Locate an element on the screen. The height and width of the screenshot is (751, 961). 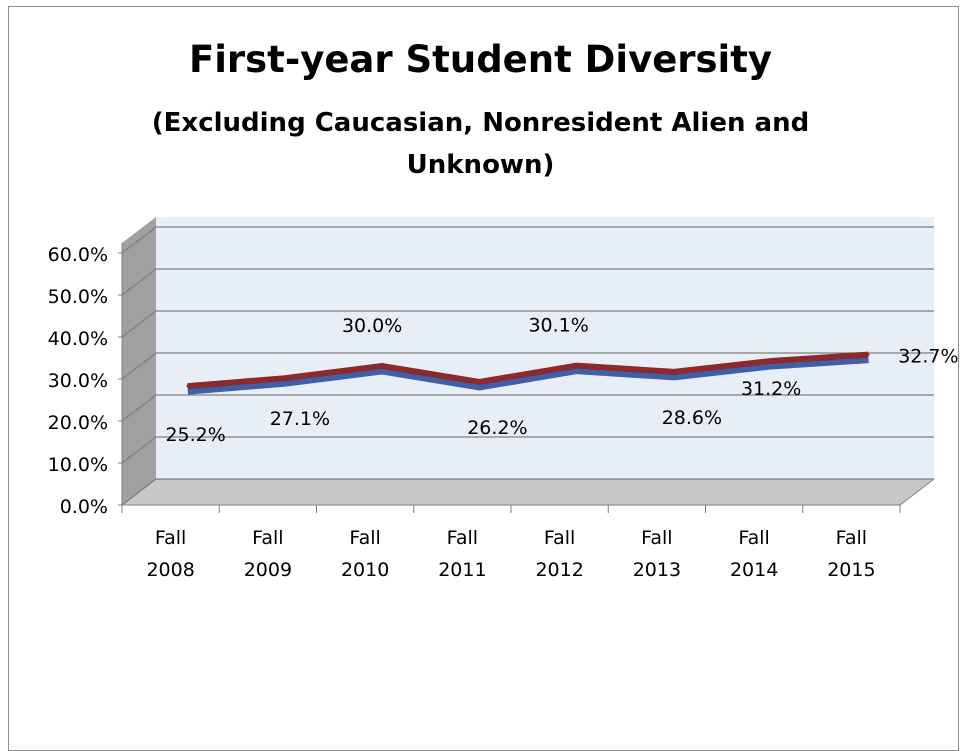
y-tick-label: 10.0% is located at coordinates (78, 465).